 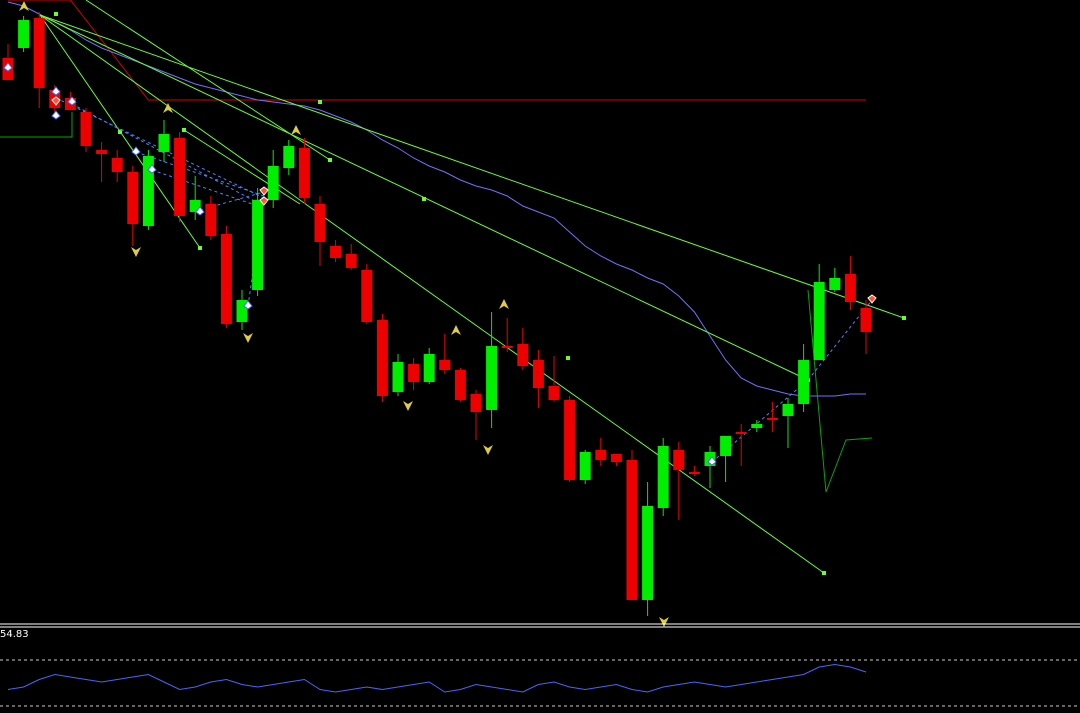 I want to click on kijun-line, so click(x=437, y=50).